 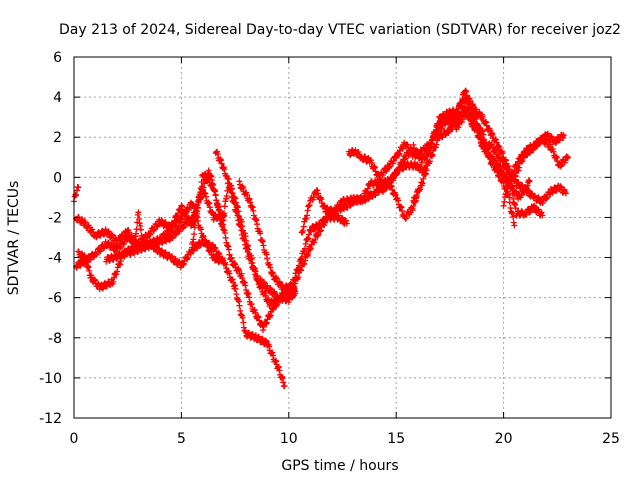 What do you see at coordinates (57, 98) in the screenshot?
I see `y-tick-label: 4` at bounding box center [57, 98].